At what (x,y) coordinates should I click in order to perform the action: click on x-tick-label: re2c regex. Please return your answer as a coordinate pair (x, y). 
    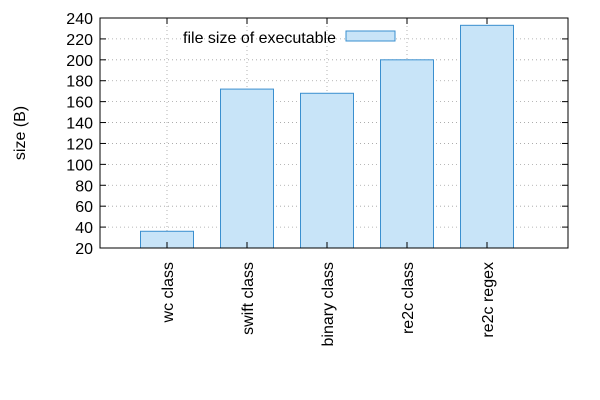
    Looking at the image, I should click on (488, 300).